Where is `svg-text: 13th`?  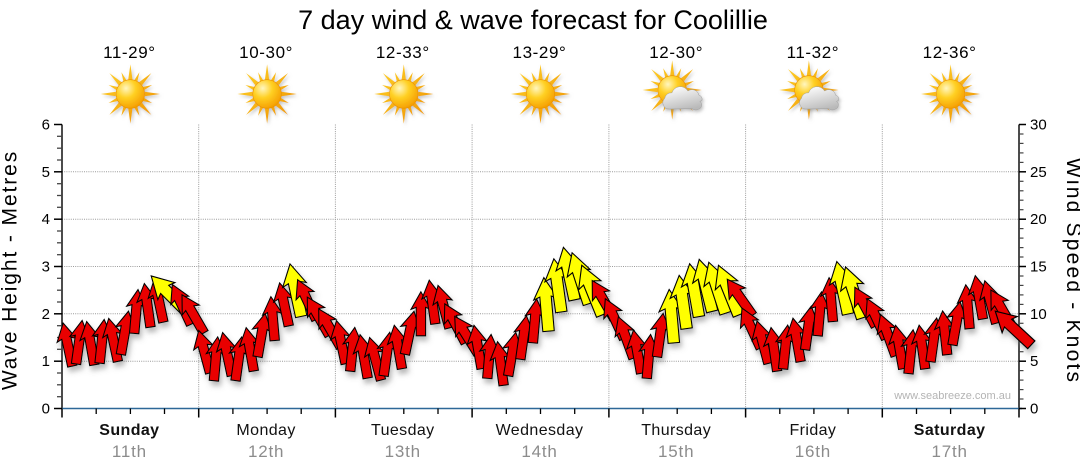
svg-text: 13th is located at coordinates (403, 451).